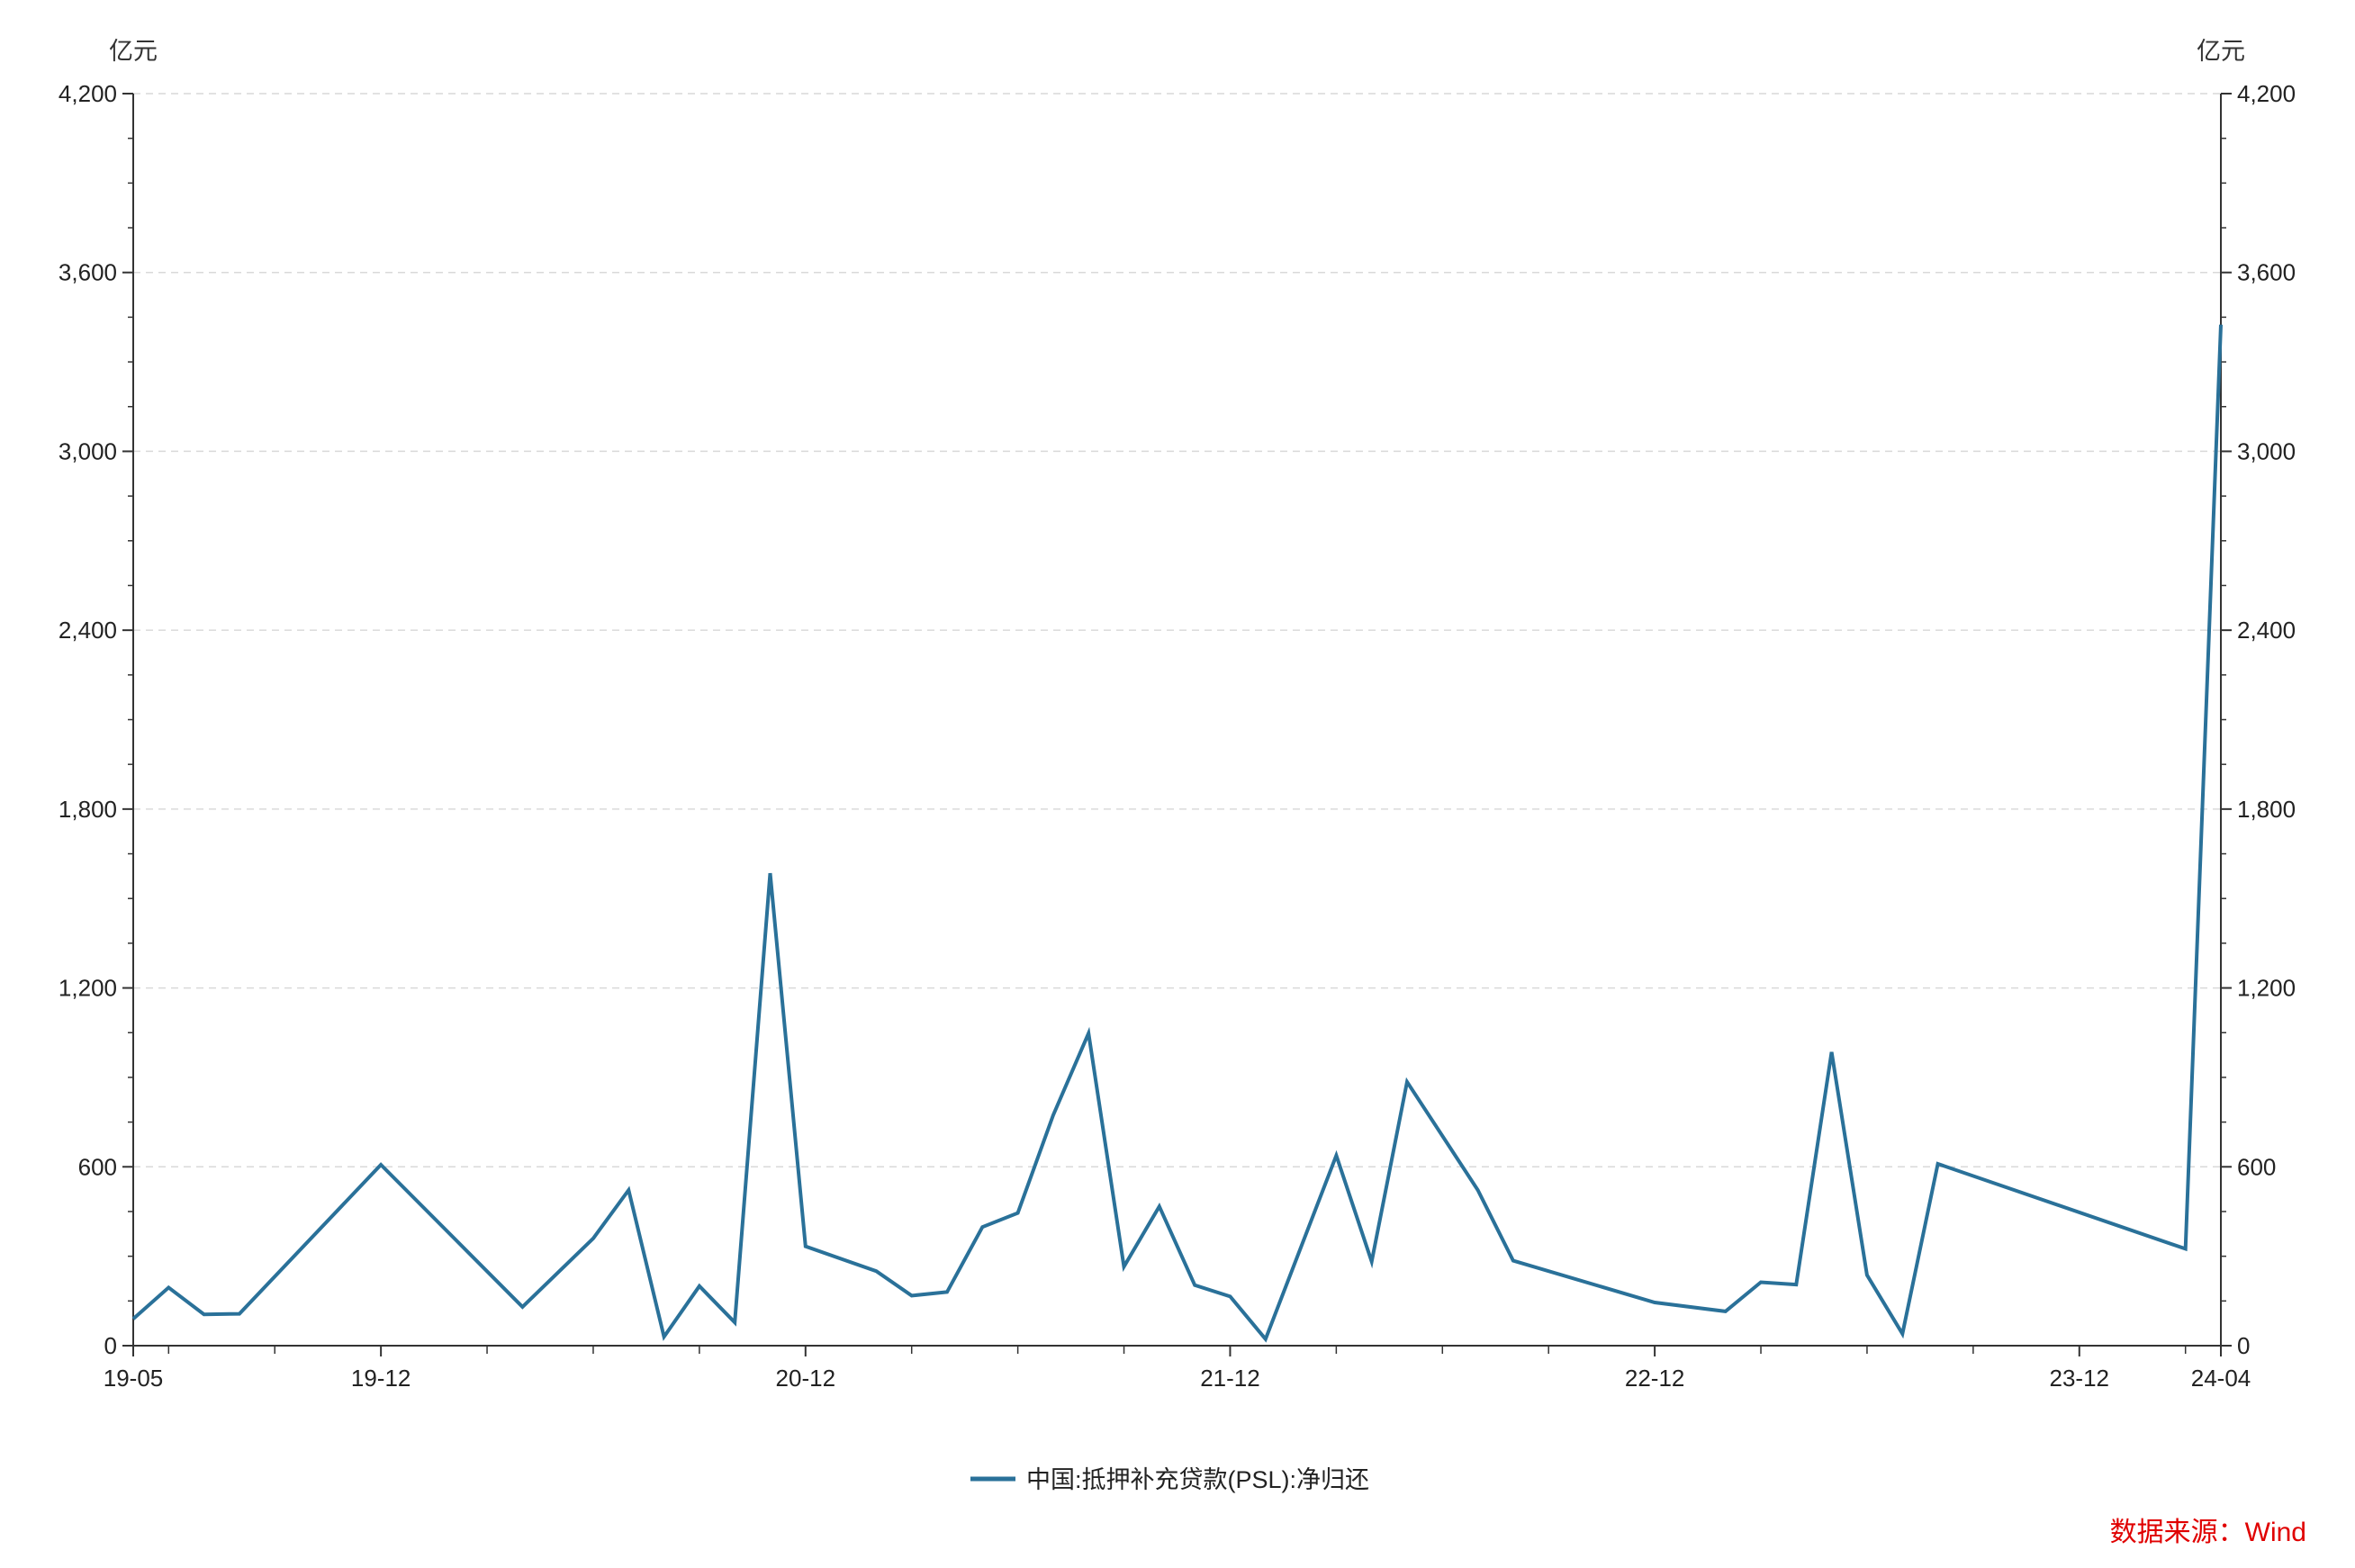 This screenshot has height=1568, width=2355. What do you see at coordinates (2080, 1378) in the screenshot?
I see `x-tick-label: 23-12` at bounding box center [2080, 1378].